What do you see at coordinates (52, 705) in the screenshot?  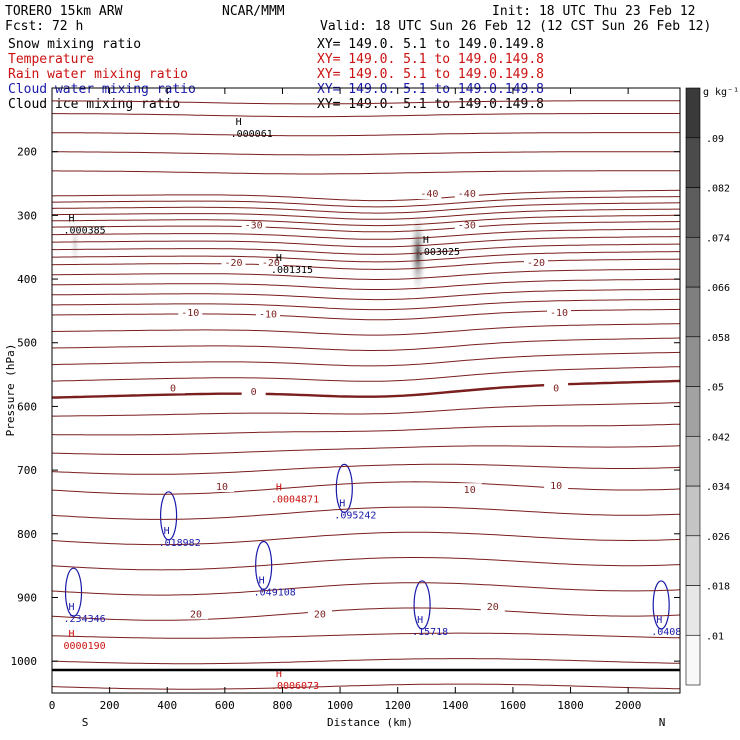 I see `x-tick-label: 0` at bounding box center [52, 705].